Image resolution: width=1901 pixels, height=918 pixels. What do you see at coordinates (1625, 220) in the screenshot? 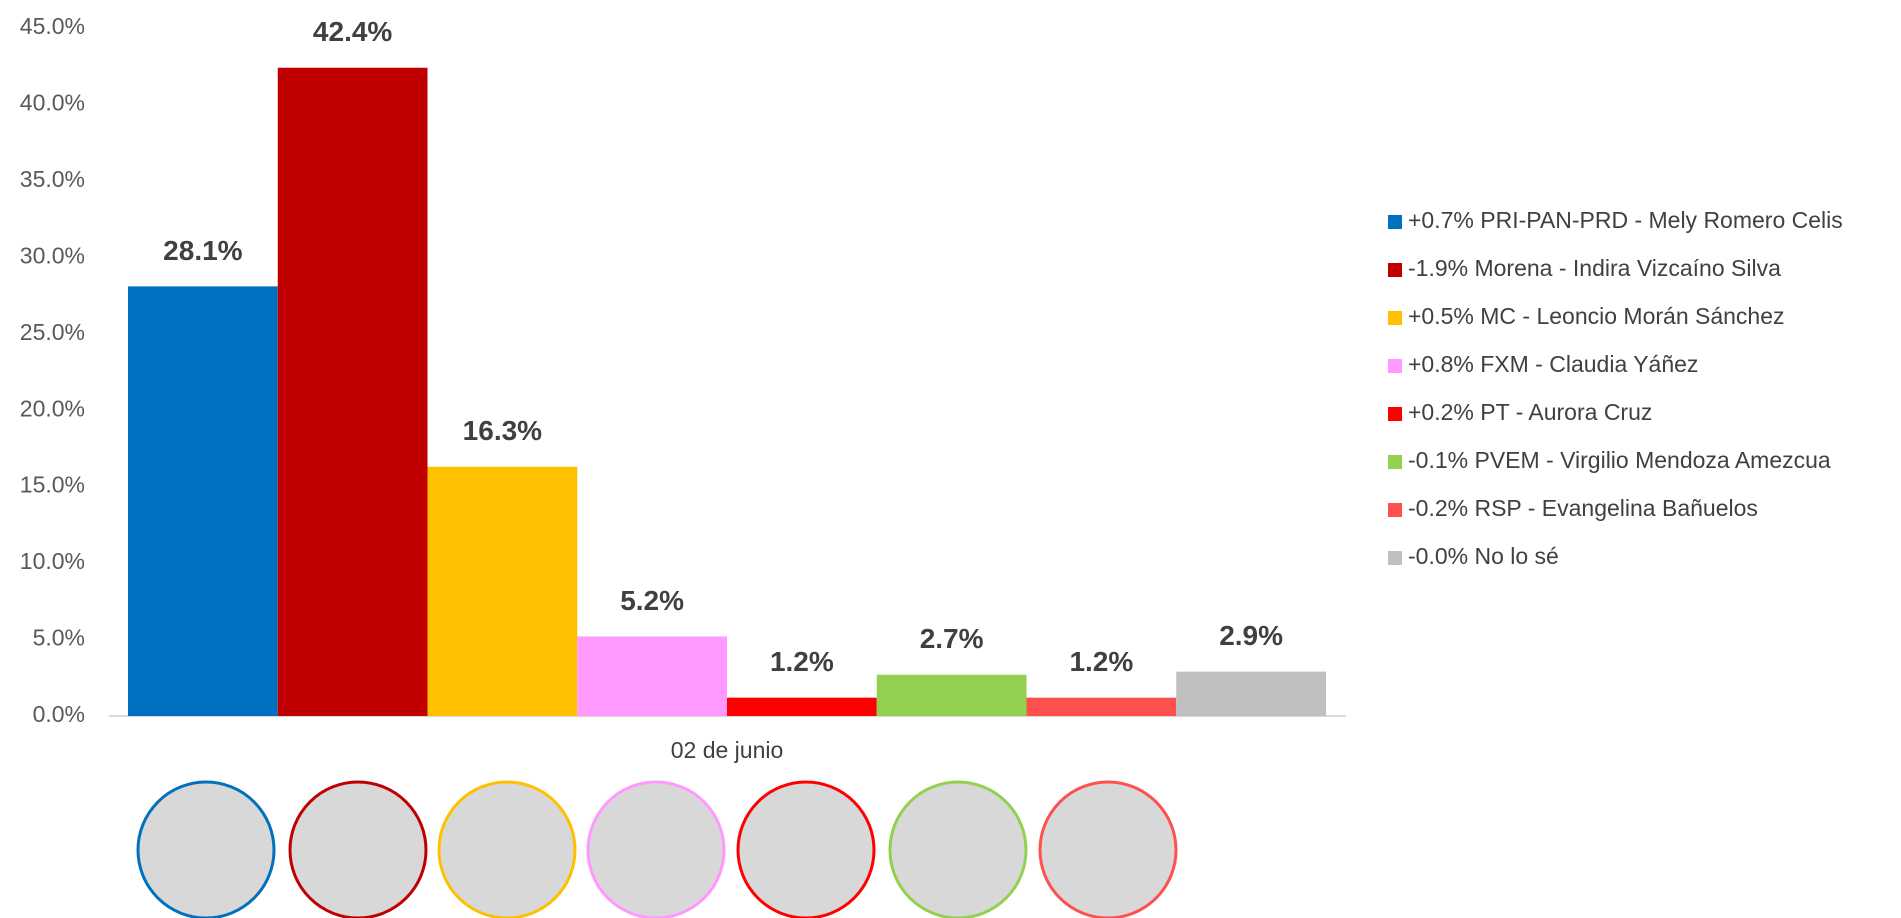
I see `legend-label: +0.7% PRI-PAN-PRD - Mely Romero Celis` at bounding box center [1625, 220].